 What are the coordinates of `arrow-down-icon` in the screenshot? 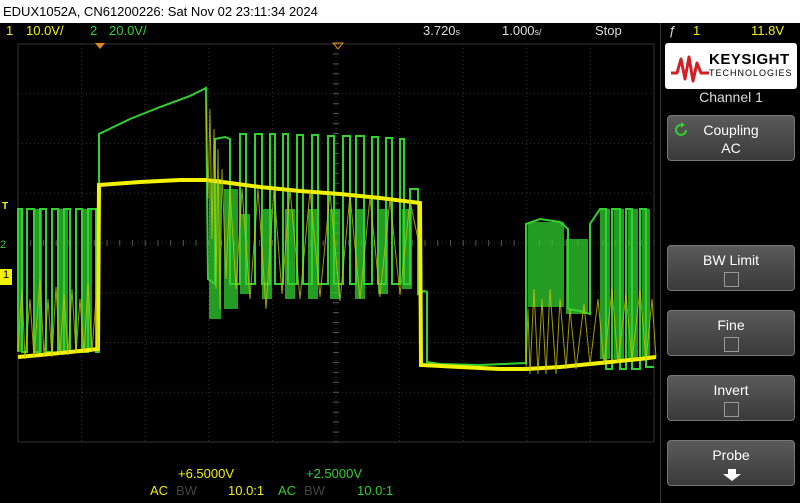 It's located at (732, 475).